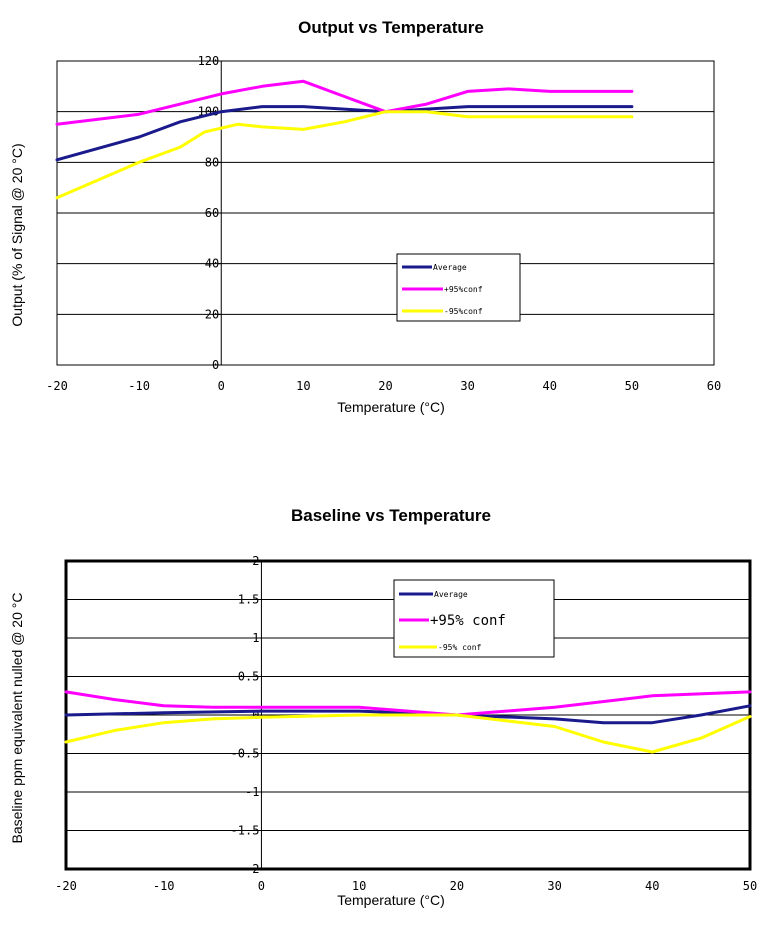 The width and height of the screenshot is (771, 938). What do you see at coordinates (245, 754) in the screenshot?
I see `y-tick-label: -0.5` at bounding box center [245, 754].